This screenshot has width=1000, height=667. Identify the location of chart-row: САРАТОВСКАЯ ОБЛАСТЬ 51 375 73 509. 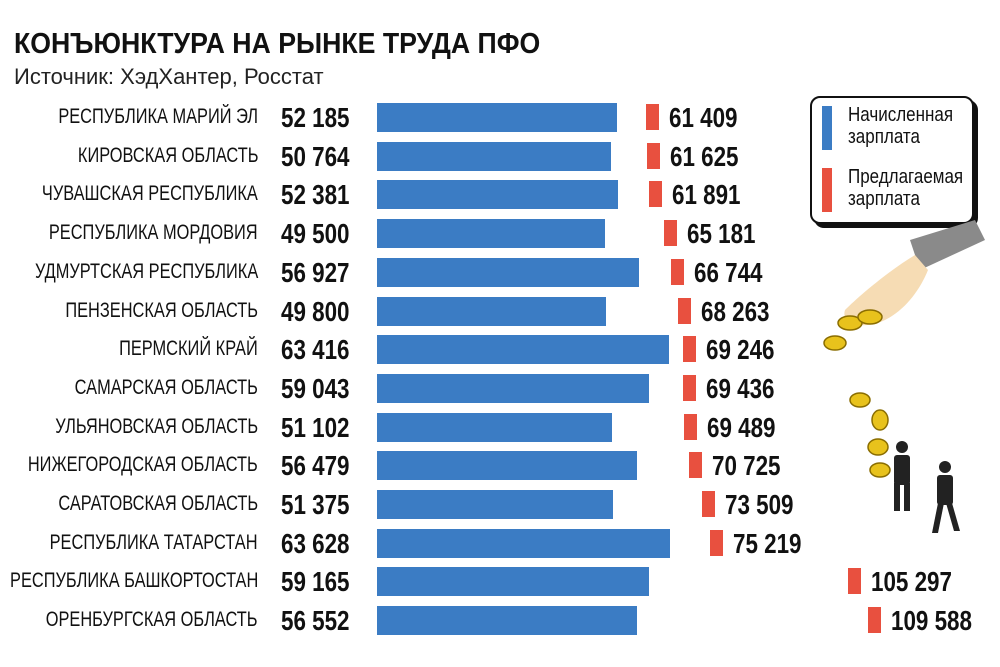
(500, 504).